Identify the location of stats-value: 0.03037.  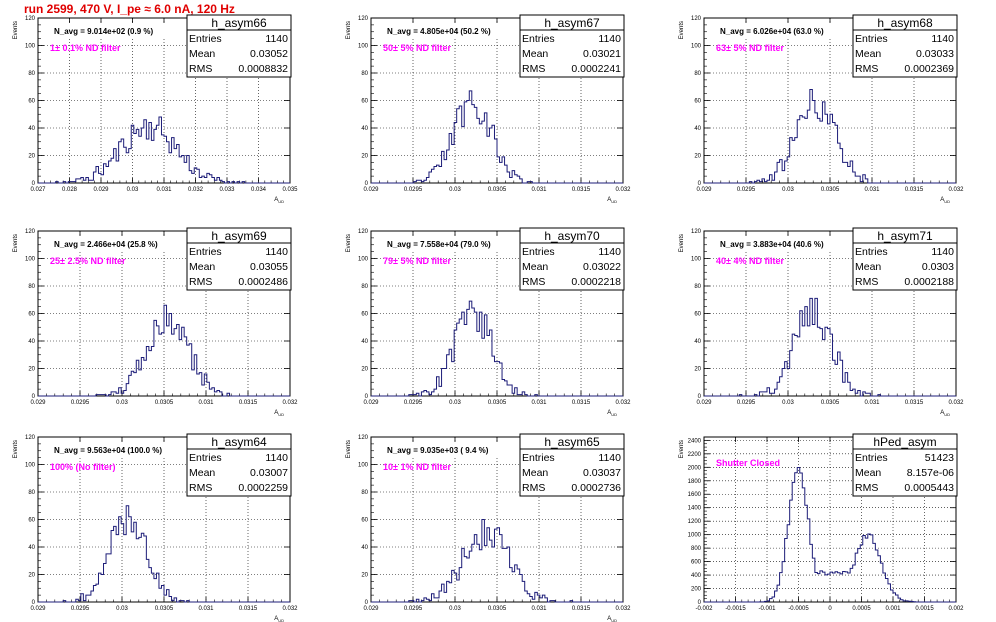
(602, 473).